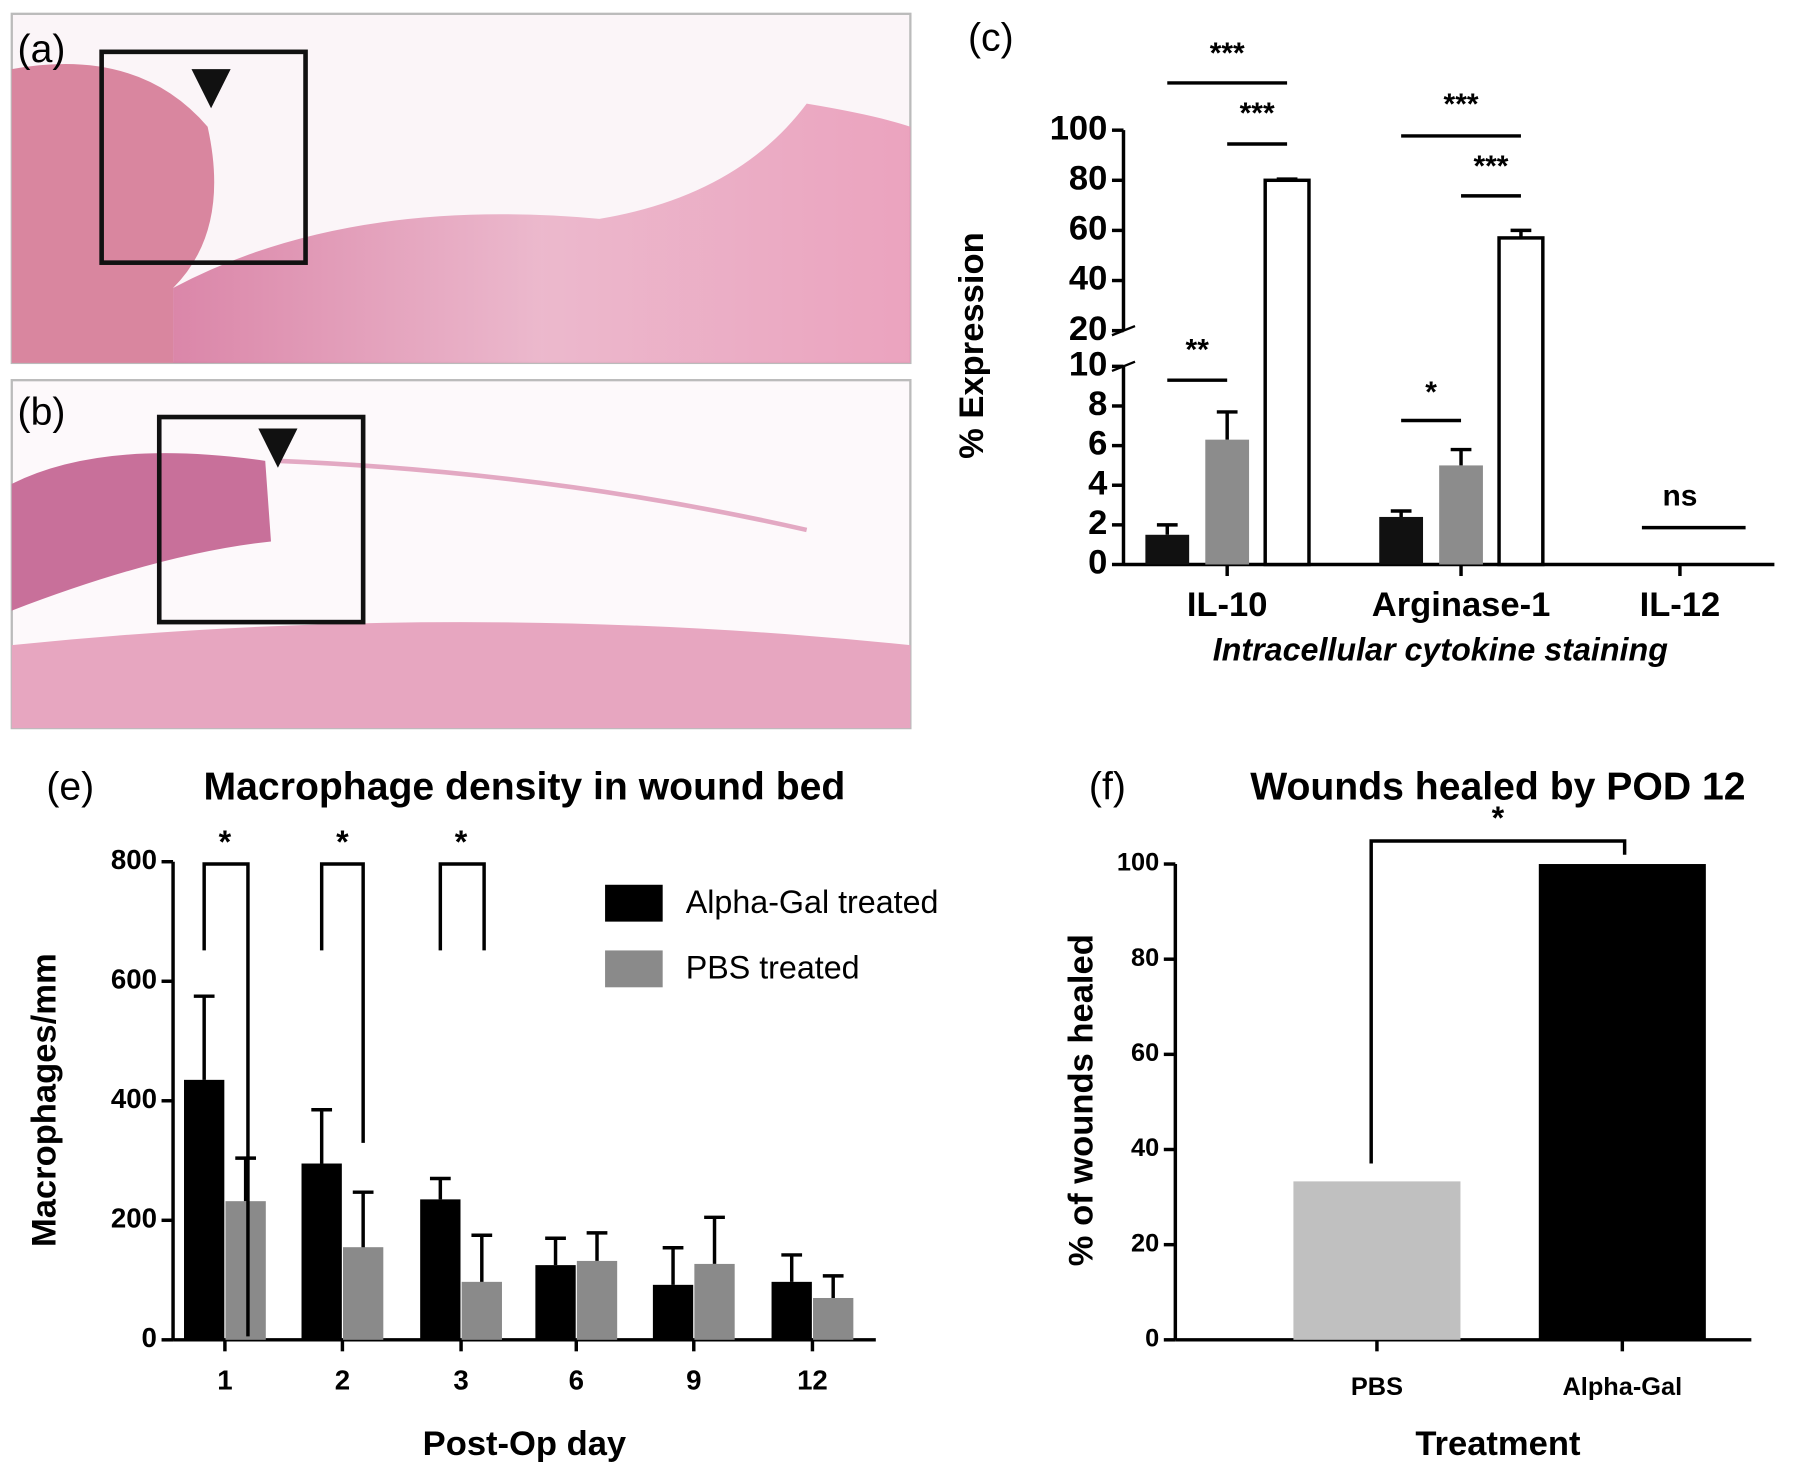  I want to click on x-tick-label: IL-12, so click(1680, 605).